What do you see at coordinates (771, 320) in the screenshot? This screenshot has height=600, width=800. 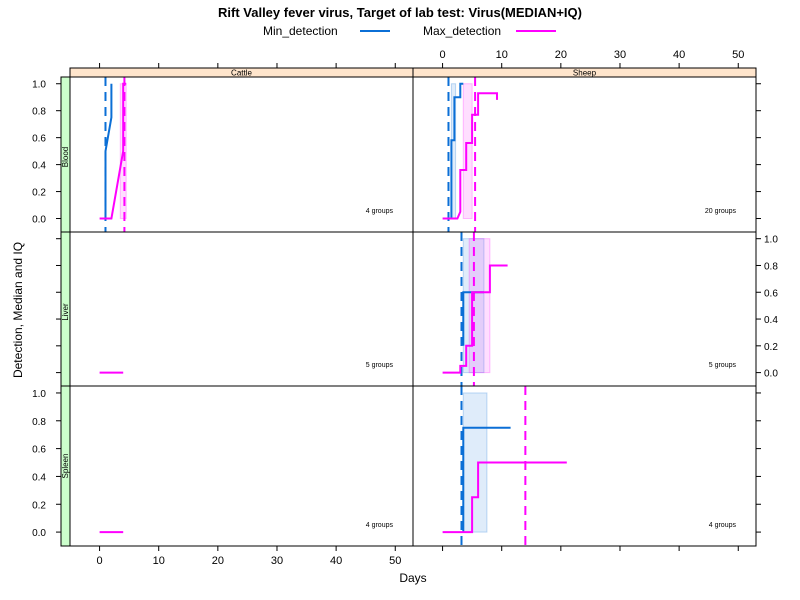 I see `y-tick-label-right: 0.4` at bounding box center [771, 320].